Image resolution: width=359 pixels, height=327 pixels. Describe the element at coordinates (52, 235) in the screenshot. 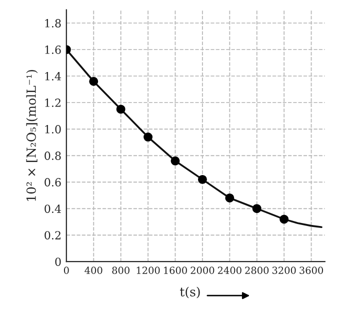

I see `y-tick-label: 0.2` at that location.